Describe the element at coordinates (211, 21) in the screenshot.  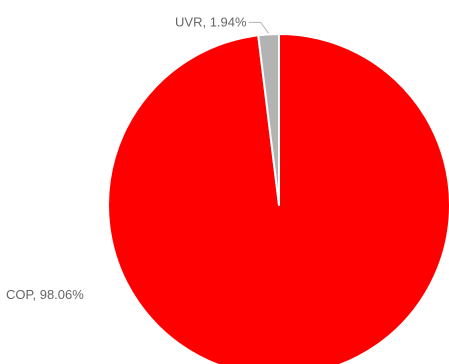
I see `slice-label-uvr: UVR, 1.94%` at that location.